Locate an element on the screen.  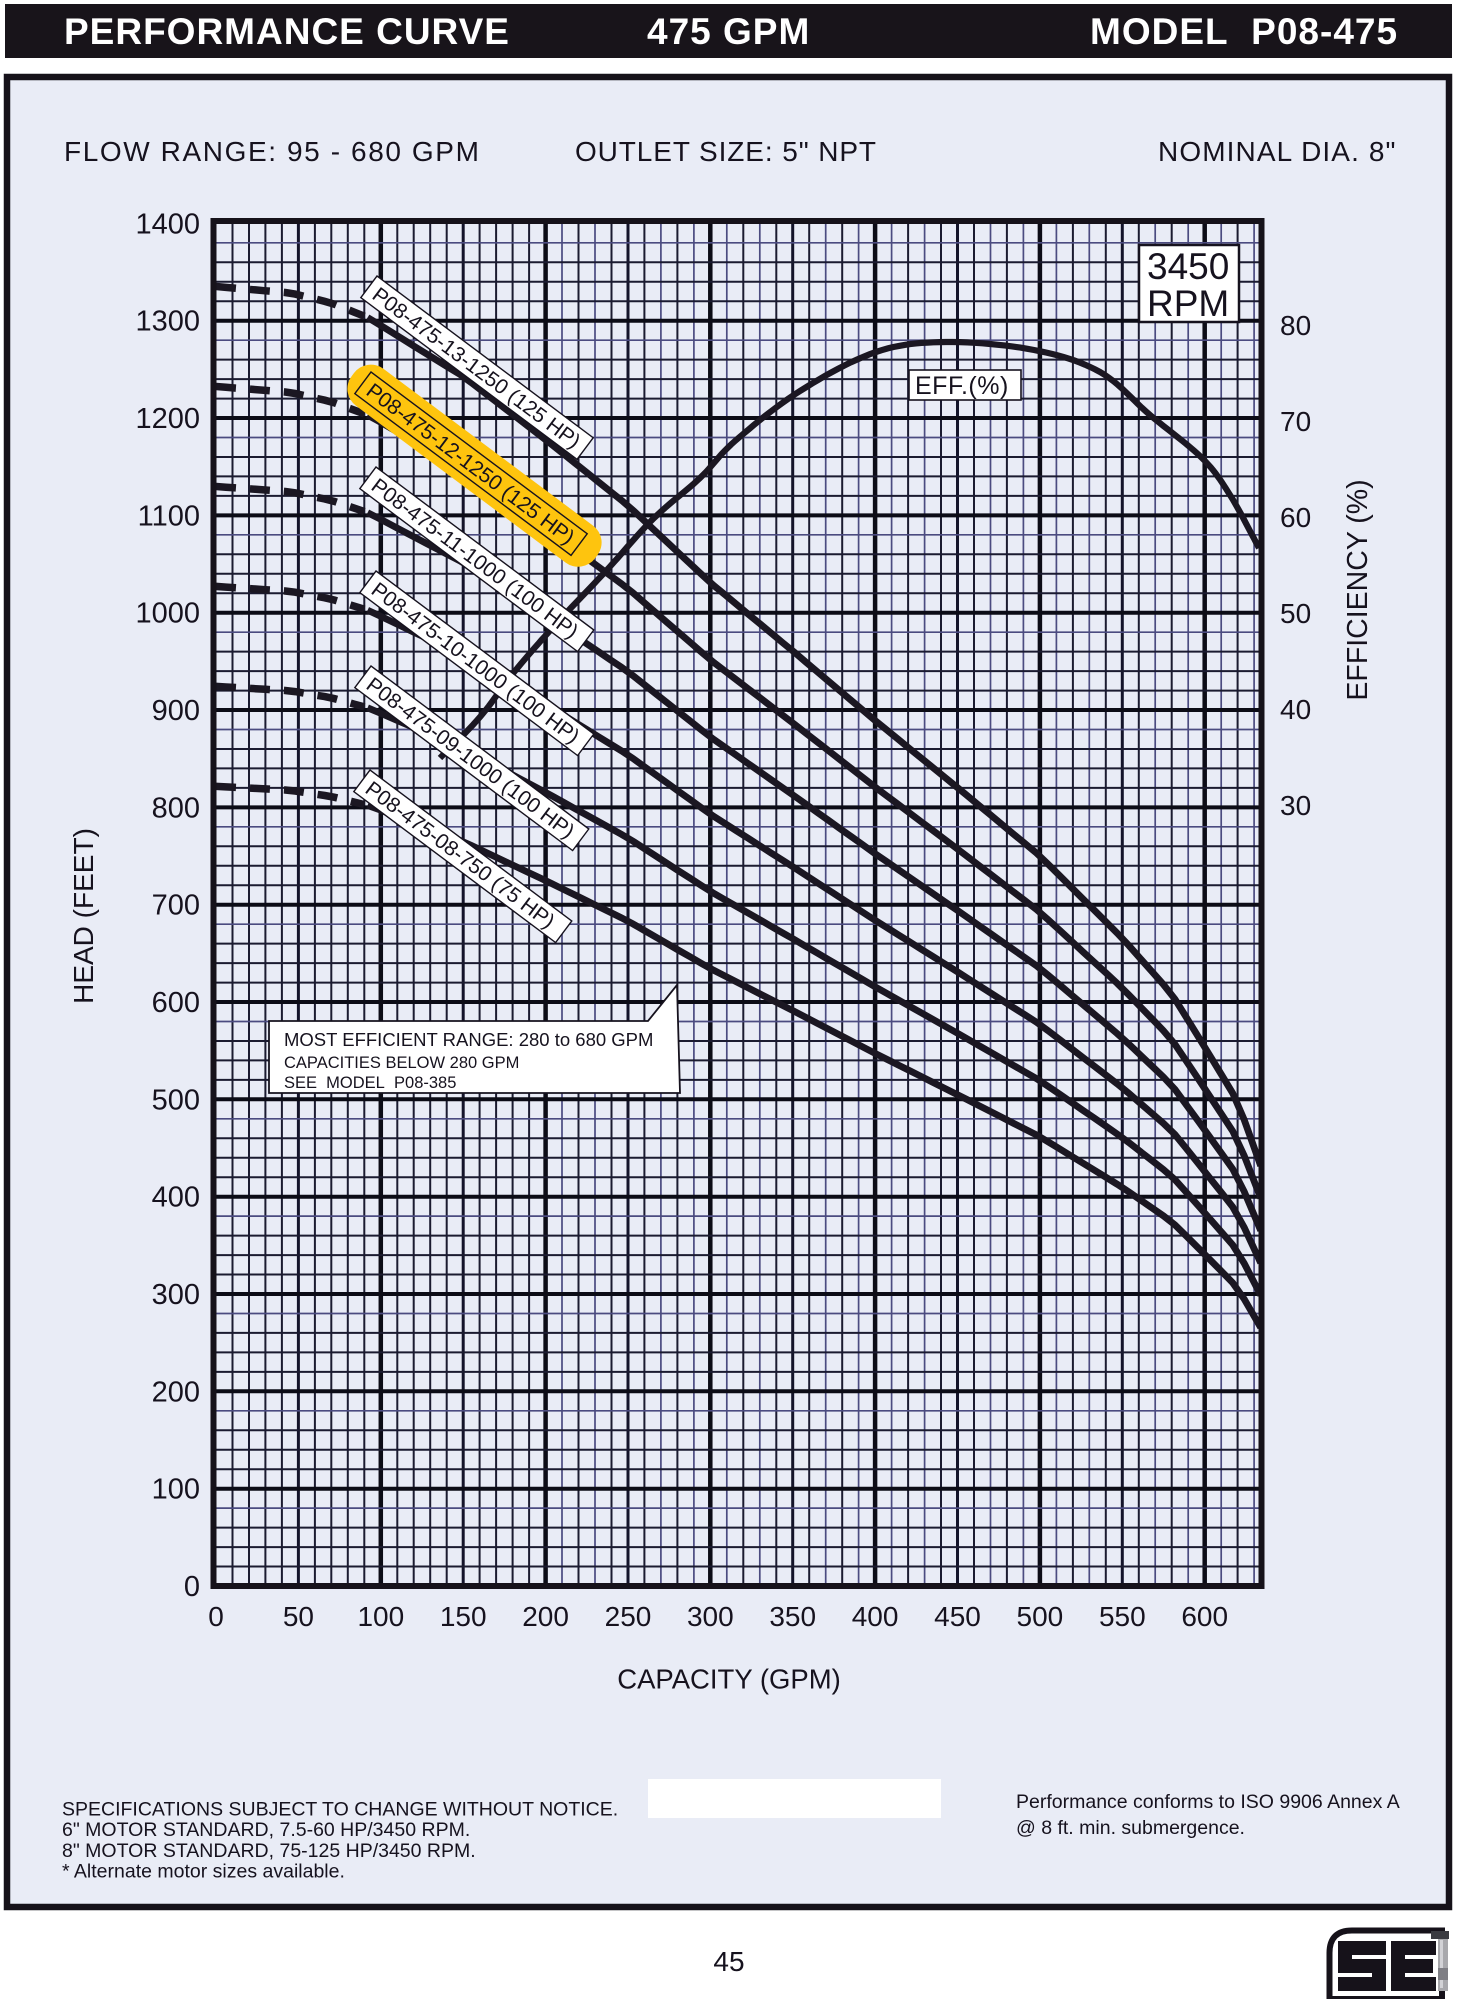
svg-text: 80 is located at coordinates (1295, 325).